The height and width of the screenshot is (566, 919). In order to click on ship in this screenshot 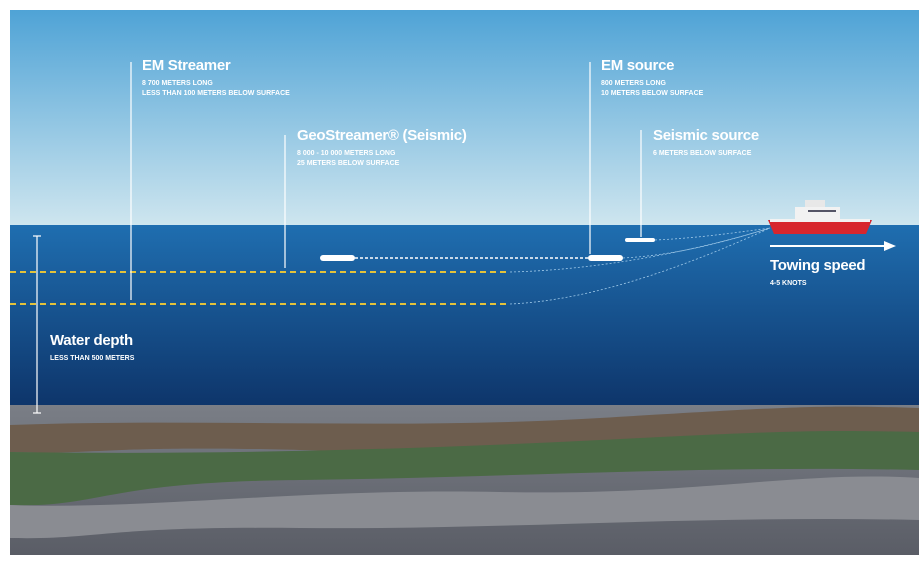, I will do `click(820, 217)`.